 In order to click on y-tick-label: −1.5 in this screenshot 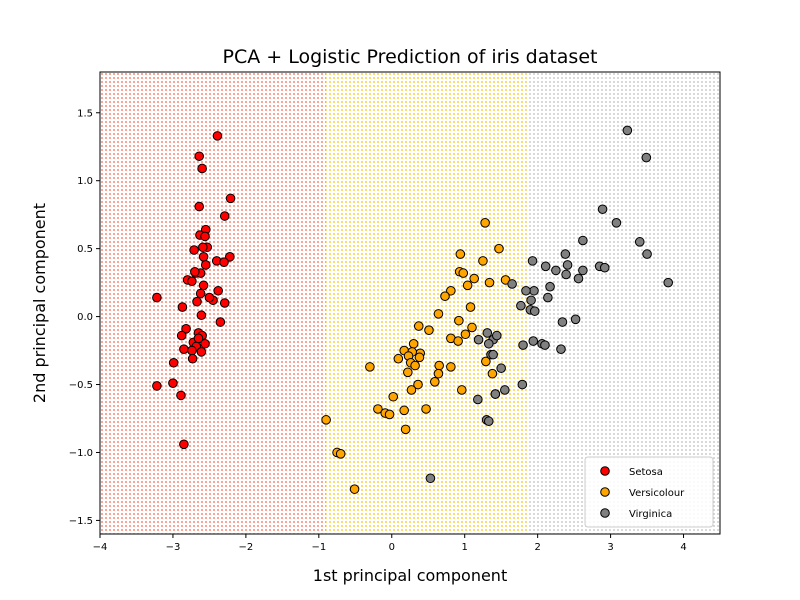, I will do `click(81, 521)`.